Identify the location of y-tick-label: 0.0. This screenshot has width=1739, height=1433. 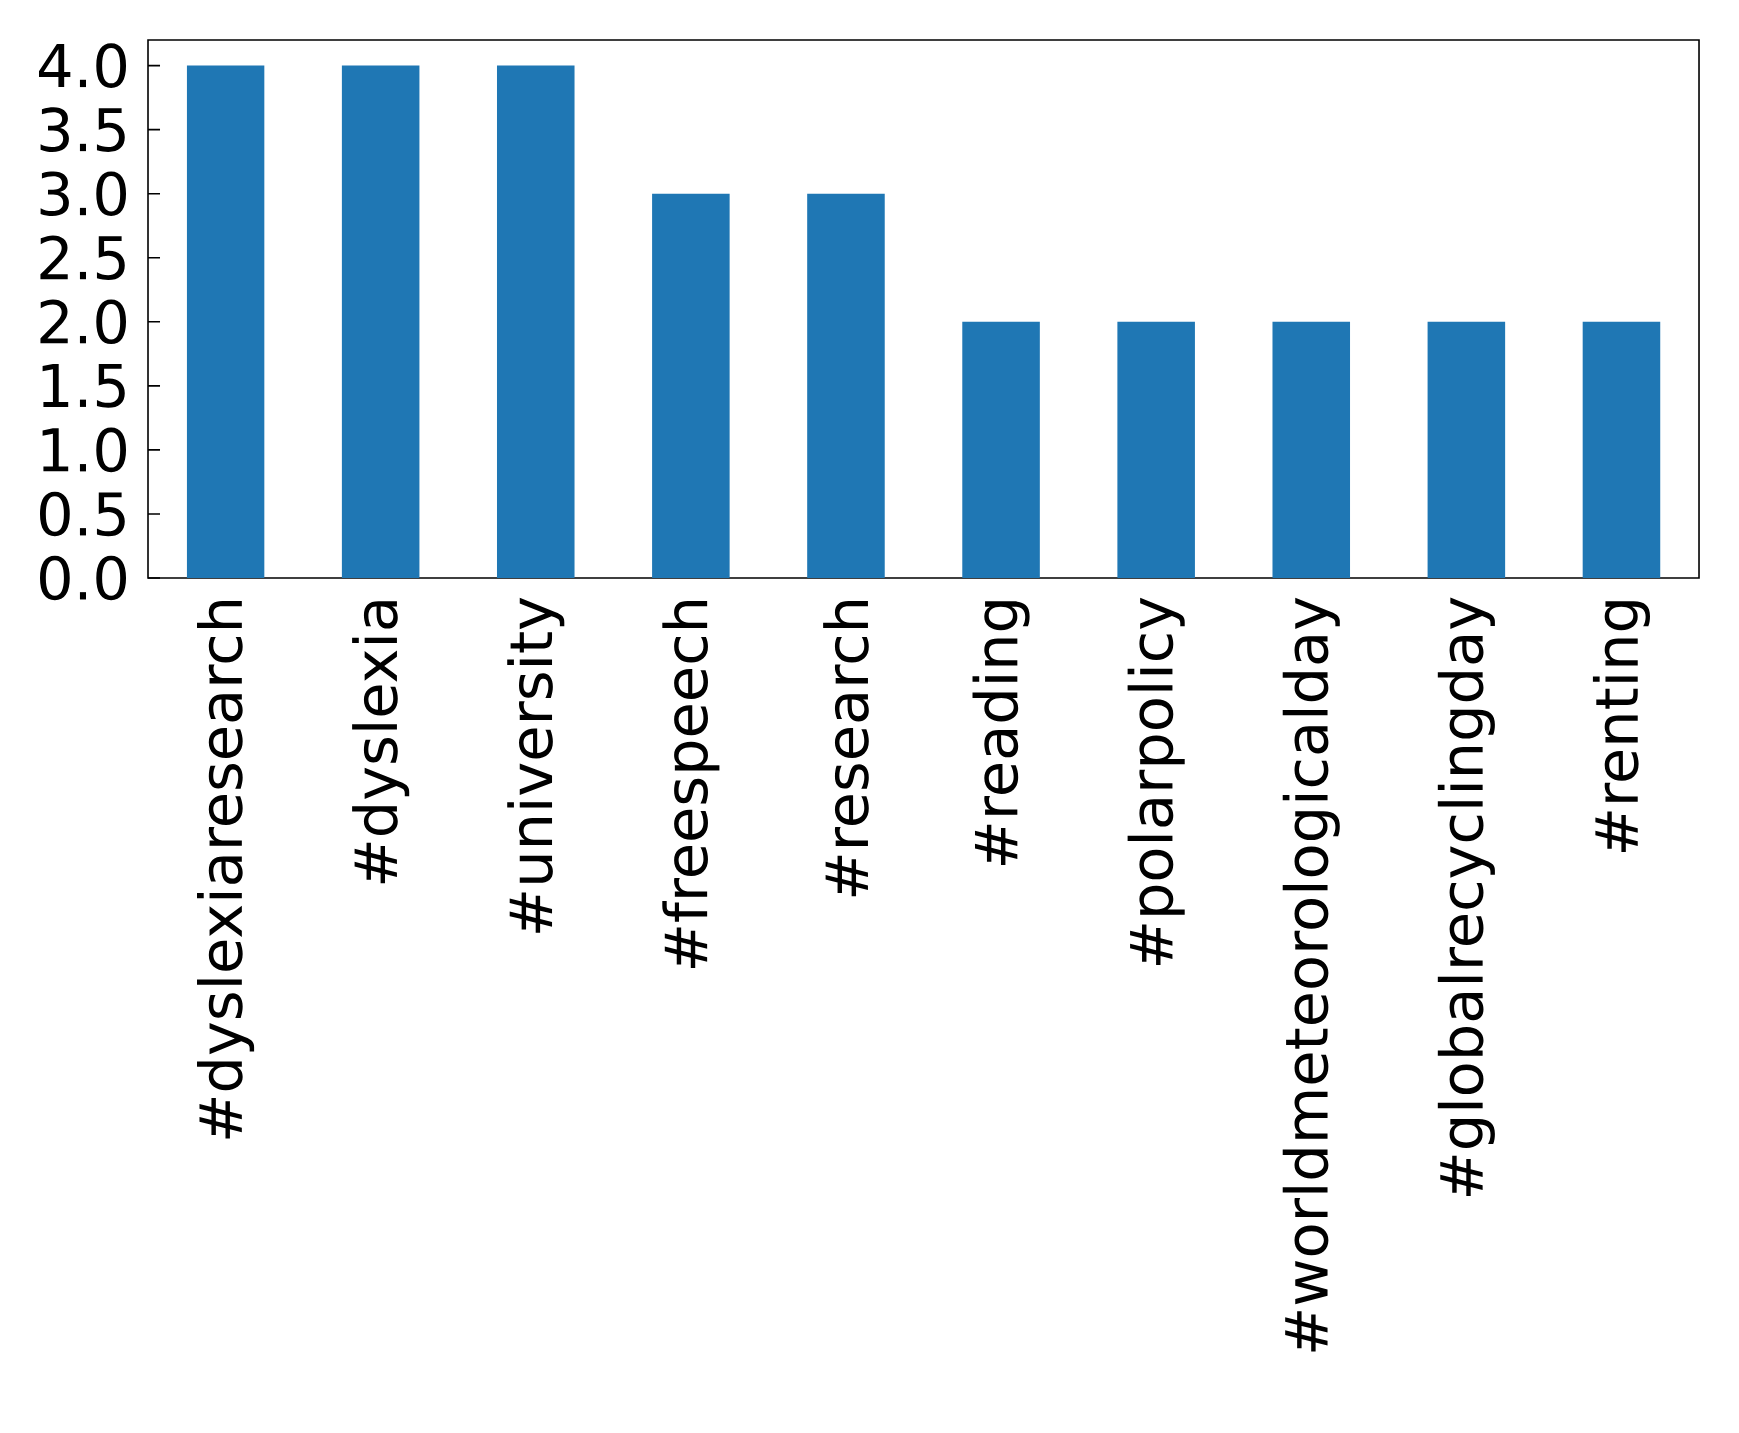
(83, 578).